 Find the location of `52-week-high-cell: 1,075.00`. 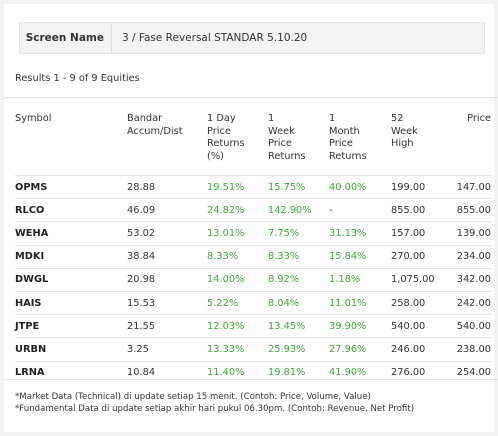

52-week-high-cell: 1,075.00 is located at coordinates (417, 279).